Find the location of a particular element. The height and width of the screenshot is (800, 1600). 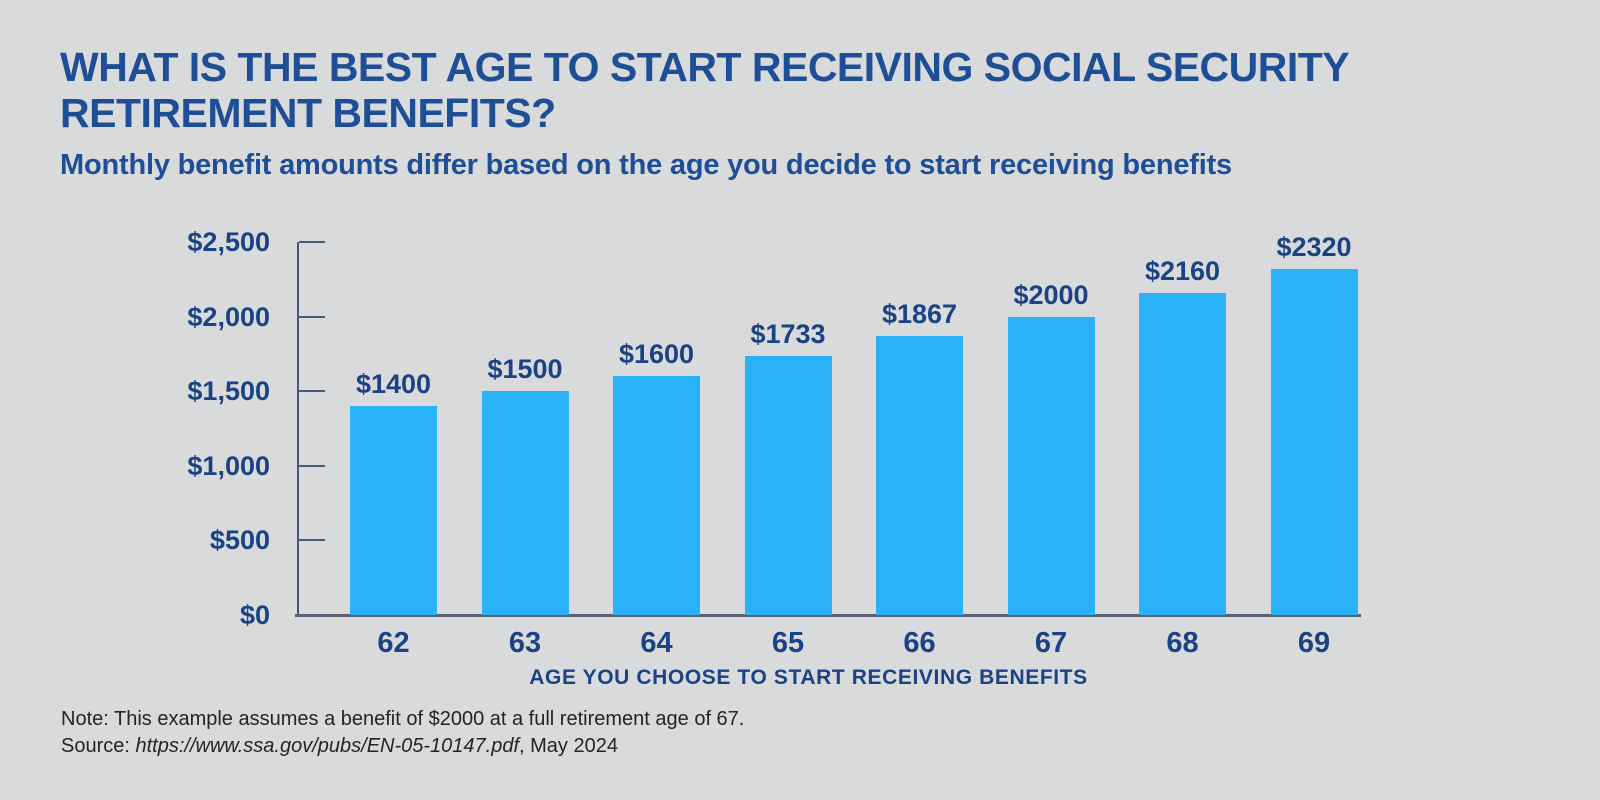

bar-value-label: $2320 is located at coordinates (1314, 247).